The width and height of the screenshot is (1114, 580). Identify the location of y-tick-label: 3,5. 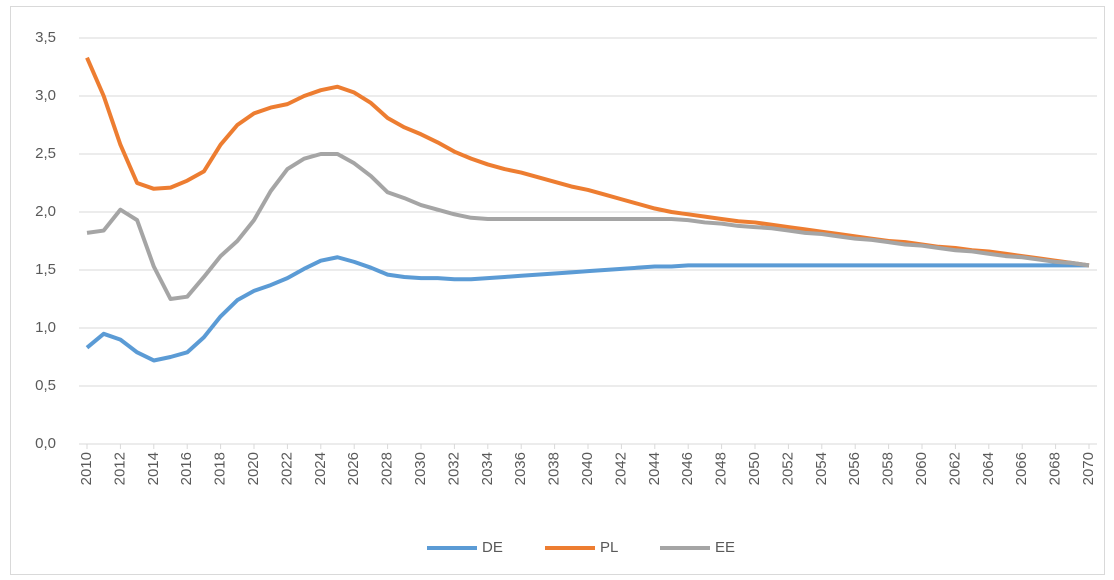
(45, 37).